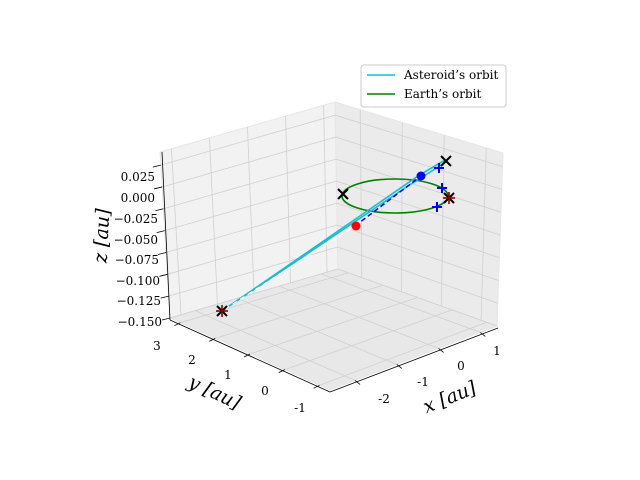 This screenshot has width=640, height=480. I want to click on y-axis-line, so click(250, 356).